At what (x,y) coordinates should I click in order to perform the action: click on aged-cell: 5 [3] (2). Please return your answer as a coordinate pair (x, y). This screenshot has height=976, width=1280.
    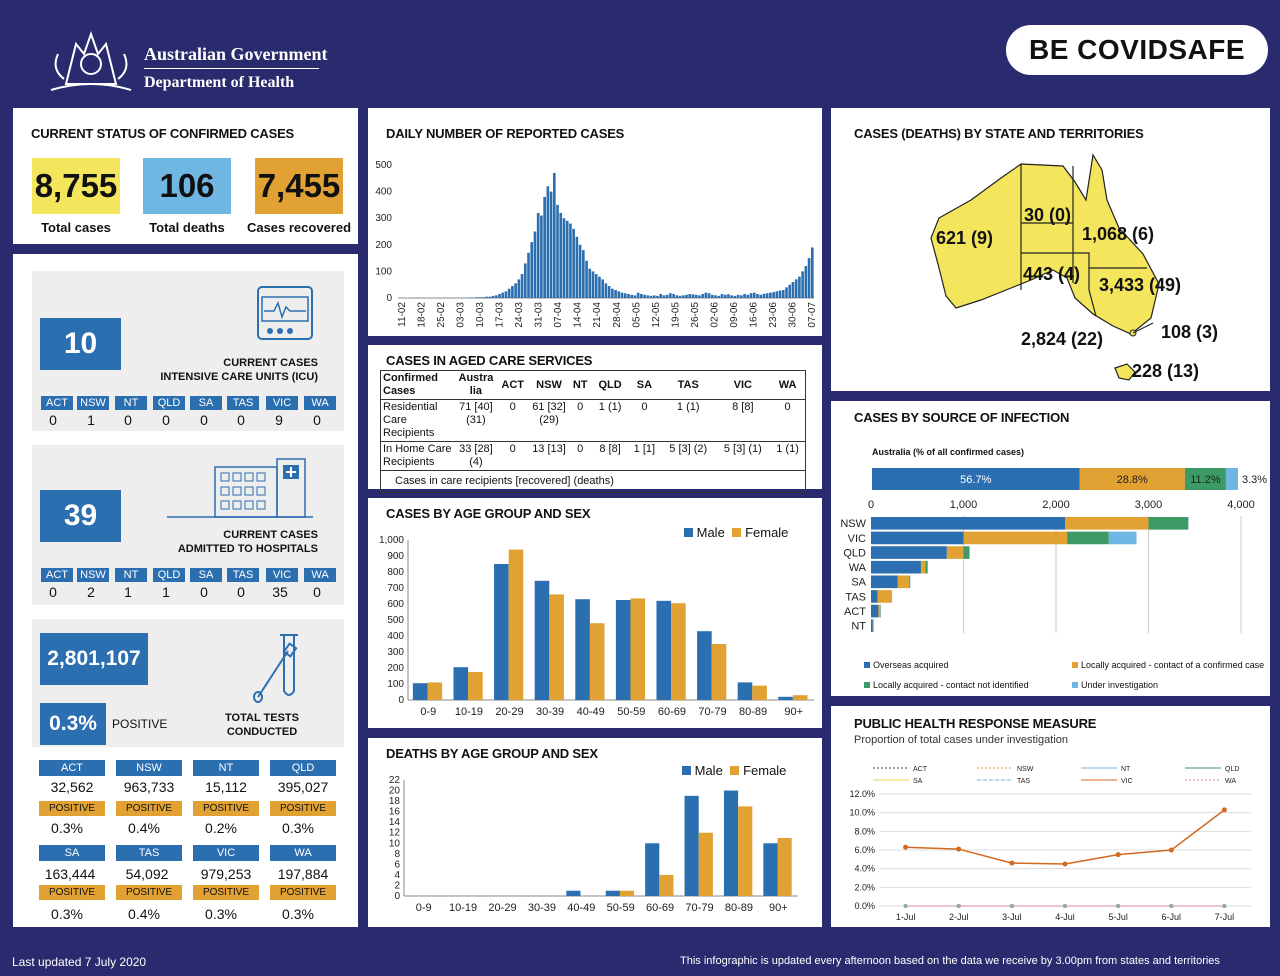
    Looking at the image, I should click on (688, 449).